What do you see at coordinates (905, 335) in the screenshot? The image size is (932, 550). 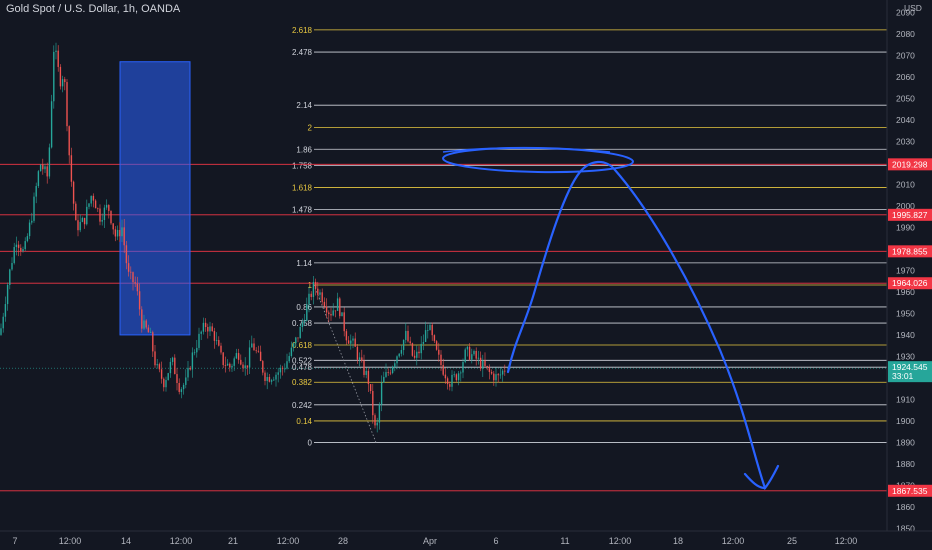 I see `price-tick: 1940` at bounding box center [905, 335].